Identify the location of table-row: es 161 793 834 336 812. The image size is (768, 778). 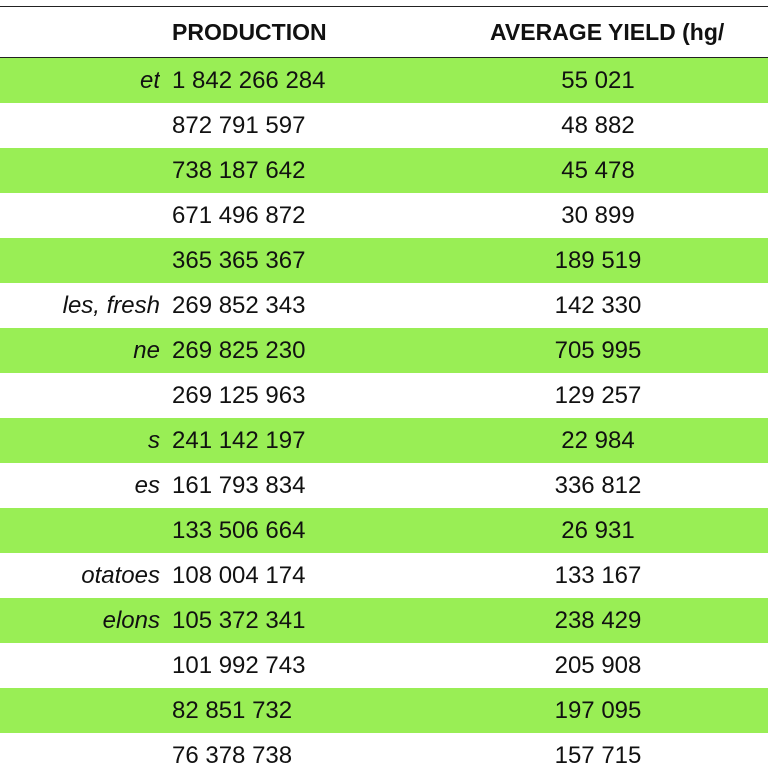
(384, 485).